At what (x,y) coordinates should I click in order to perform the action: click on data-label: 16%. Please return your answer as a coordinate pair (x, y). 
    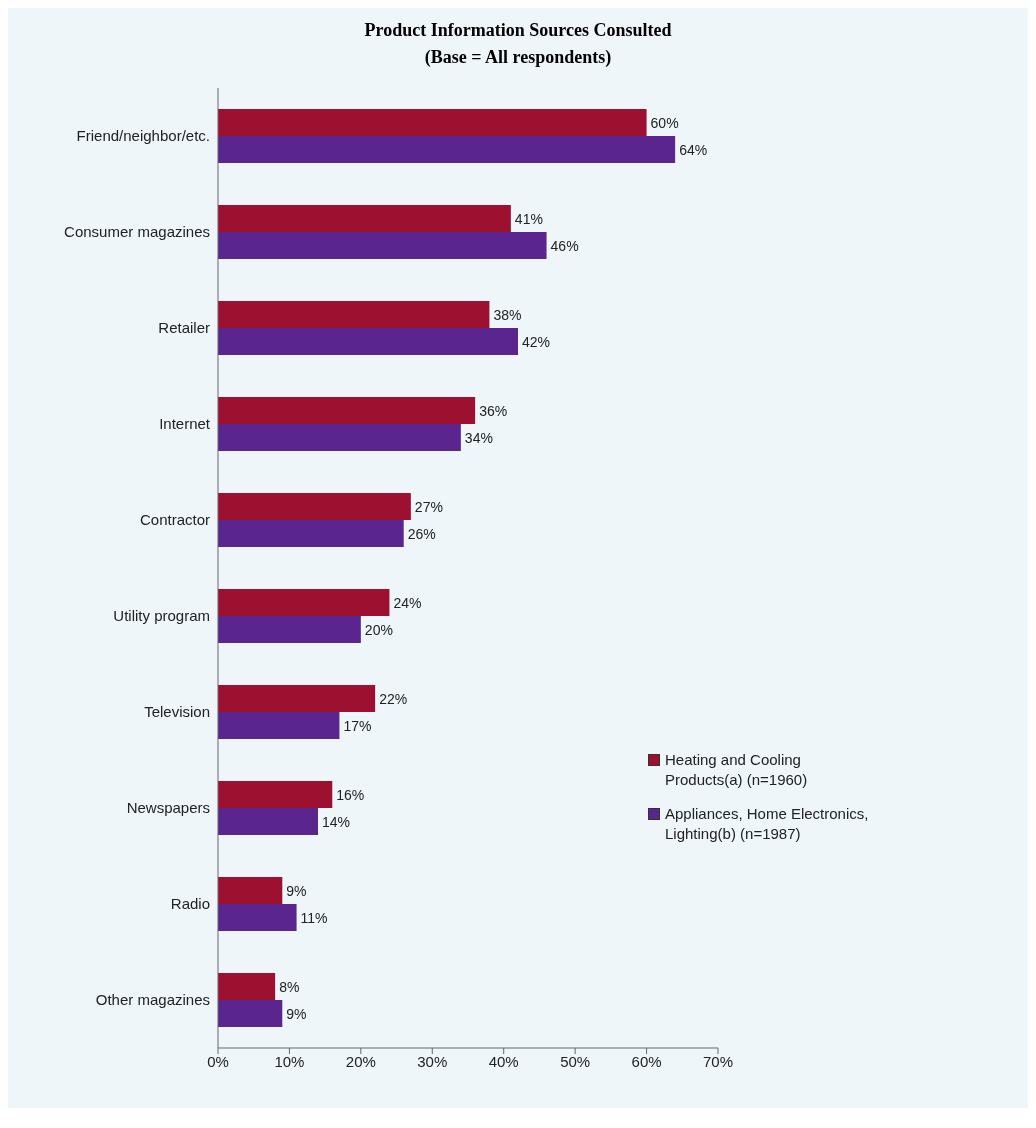
    Looking at the image, I should click on (350, 794).